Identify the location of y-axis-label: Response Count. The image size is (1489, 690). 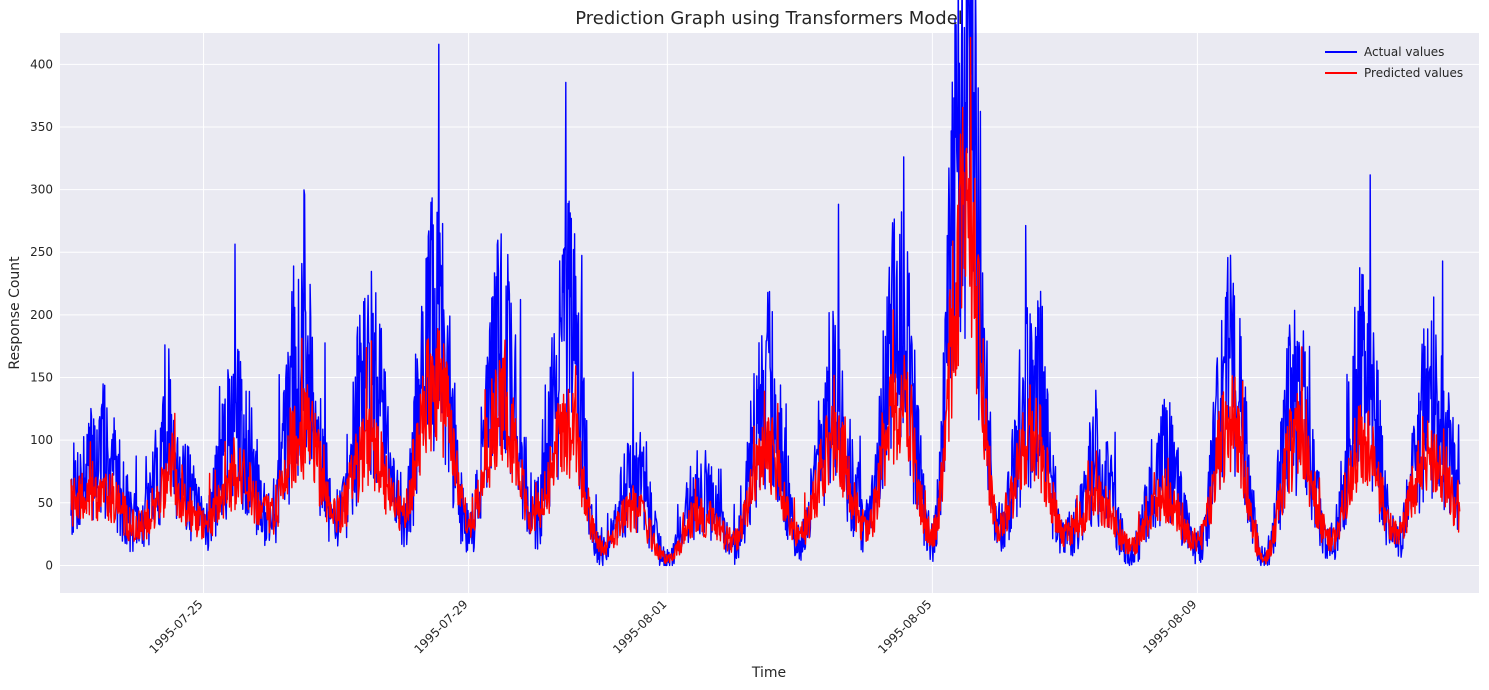
(15, 313).